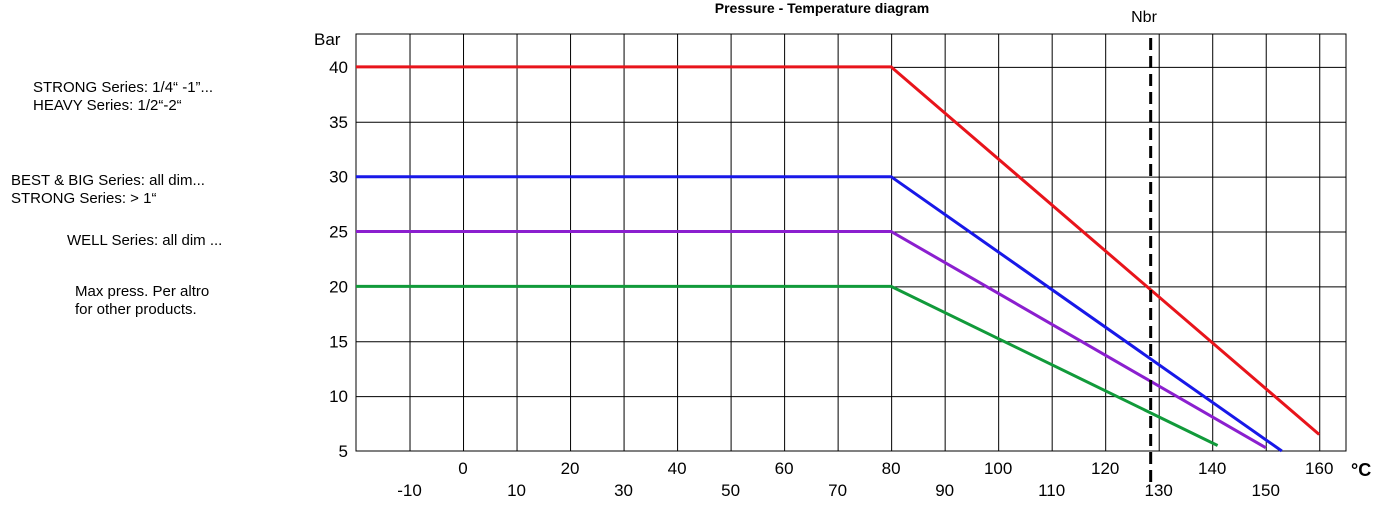  Describe the element at coordinates (570, 468) in the screenshot. I see `x-tick-label-upper: 20` at that location.